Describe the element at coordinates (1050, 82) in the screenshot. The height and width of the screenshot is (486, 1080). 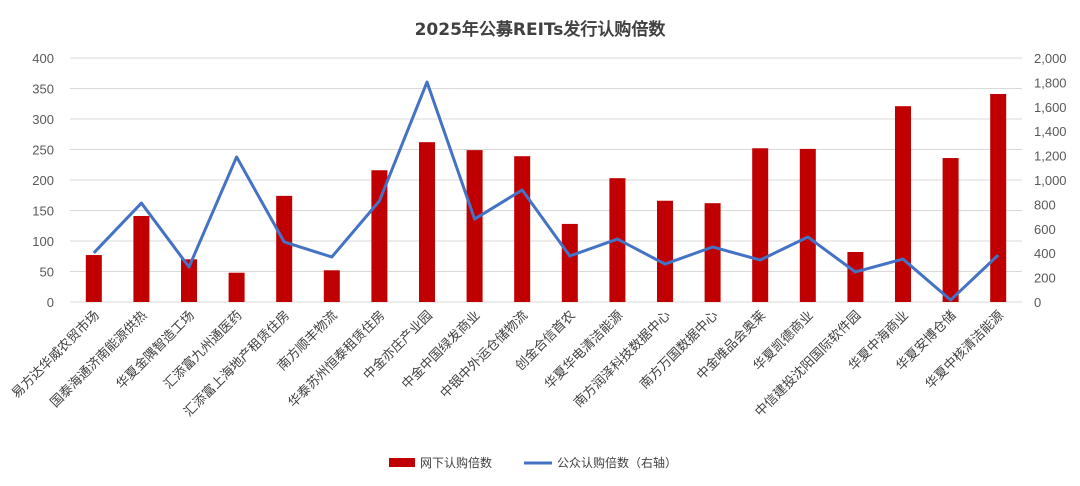
I see `right-tick-label: 1,800` at that location.